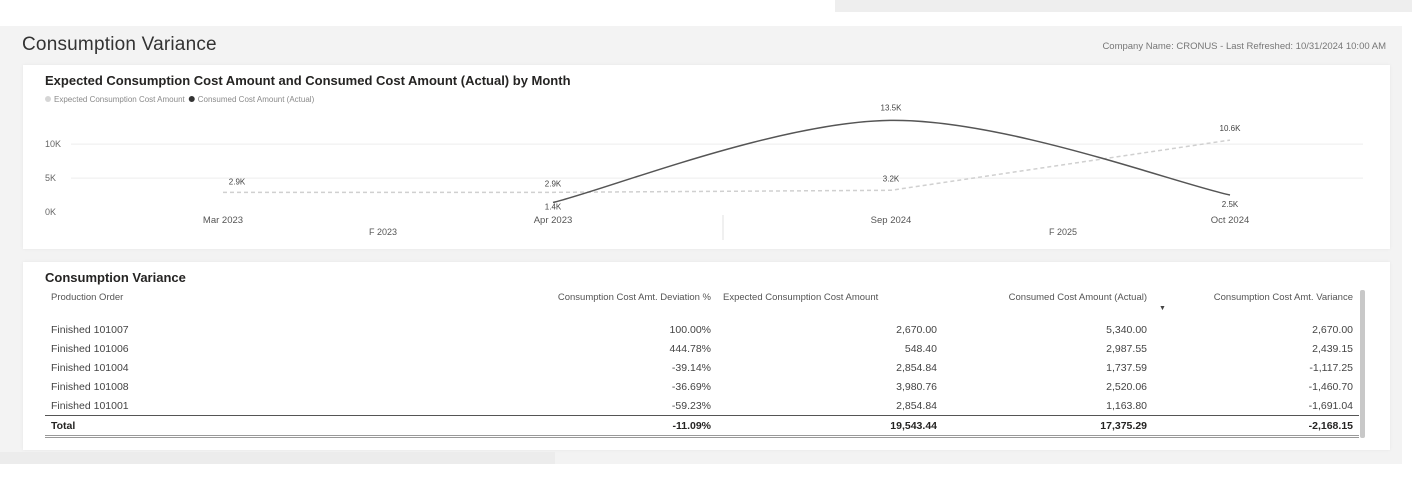  Describe the element at coordinates (1256, 426) in the screenshot. I see `cell-variance: -2,168.15` at that location.